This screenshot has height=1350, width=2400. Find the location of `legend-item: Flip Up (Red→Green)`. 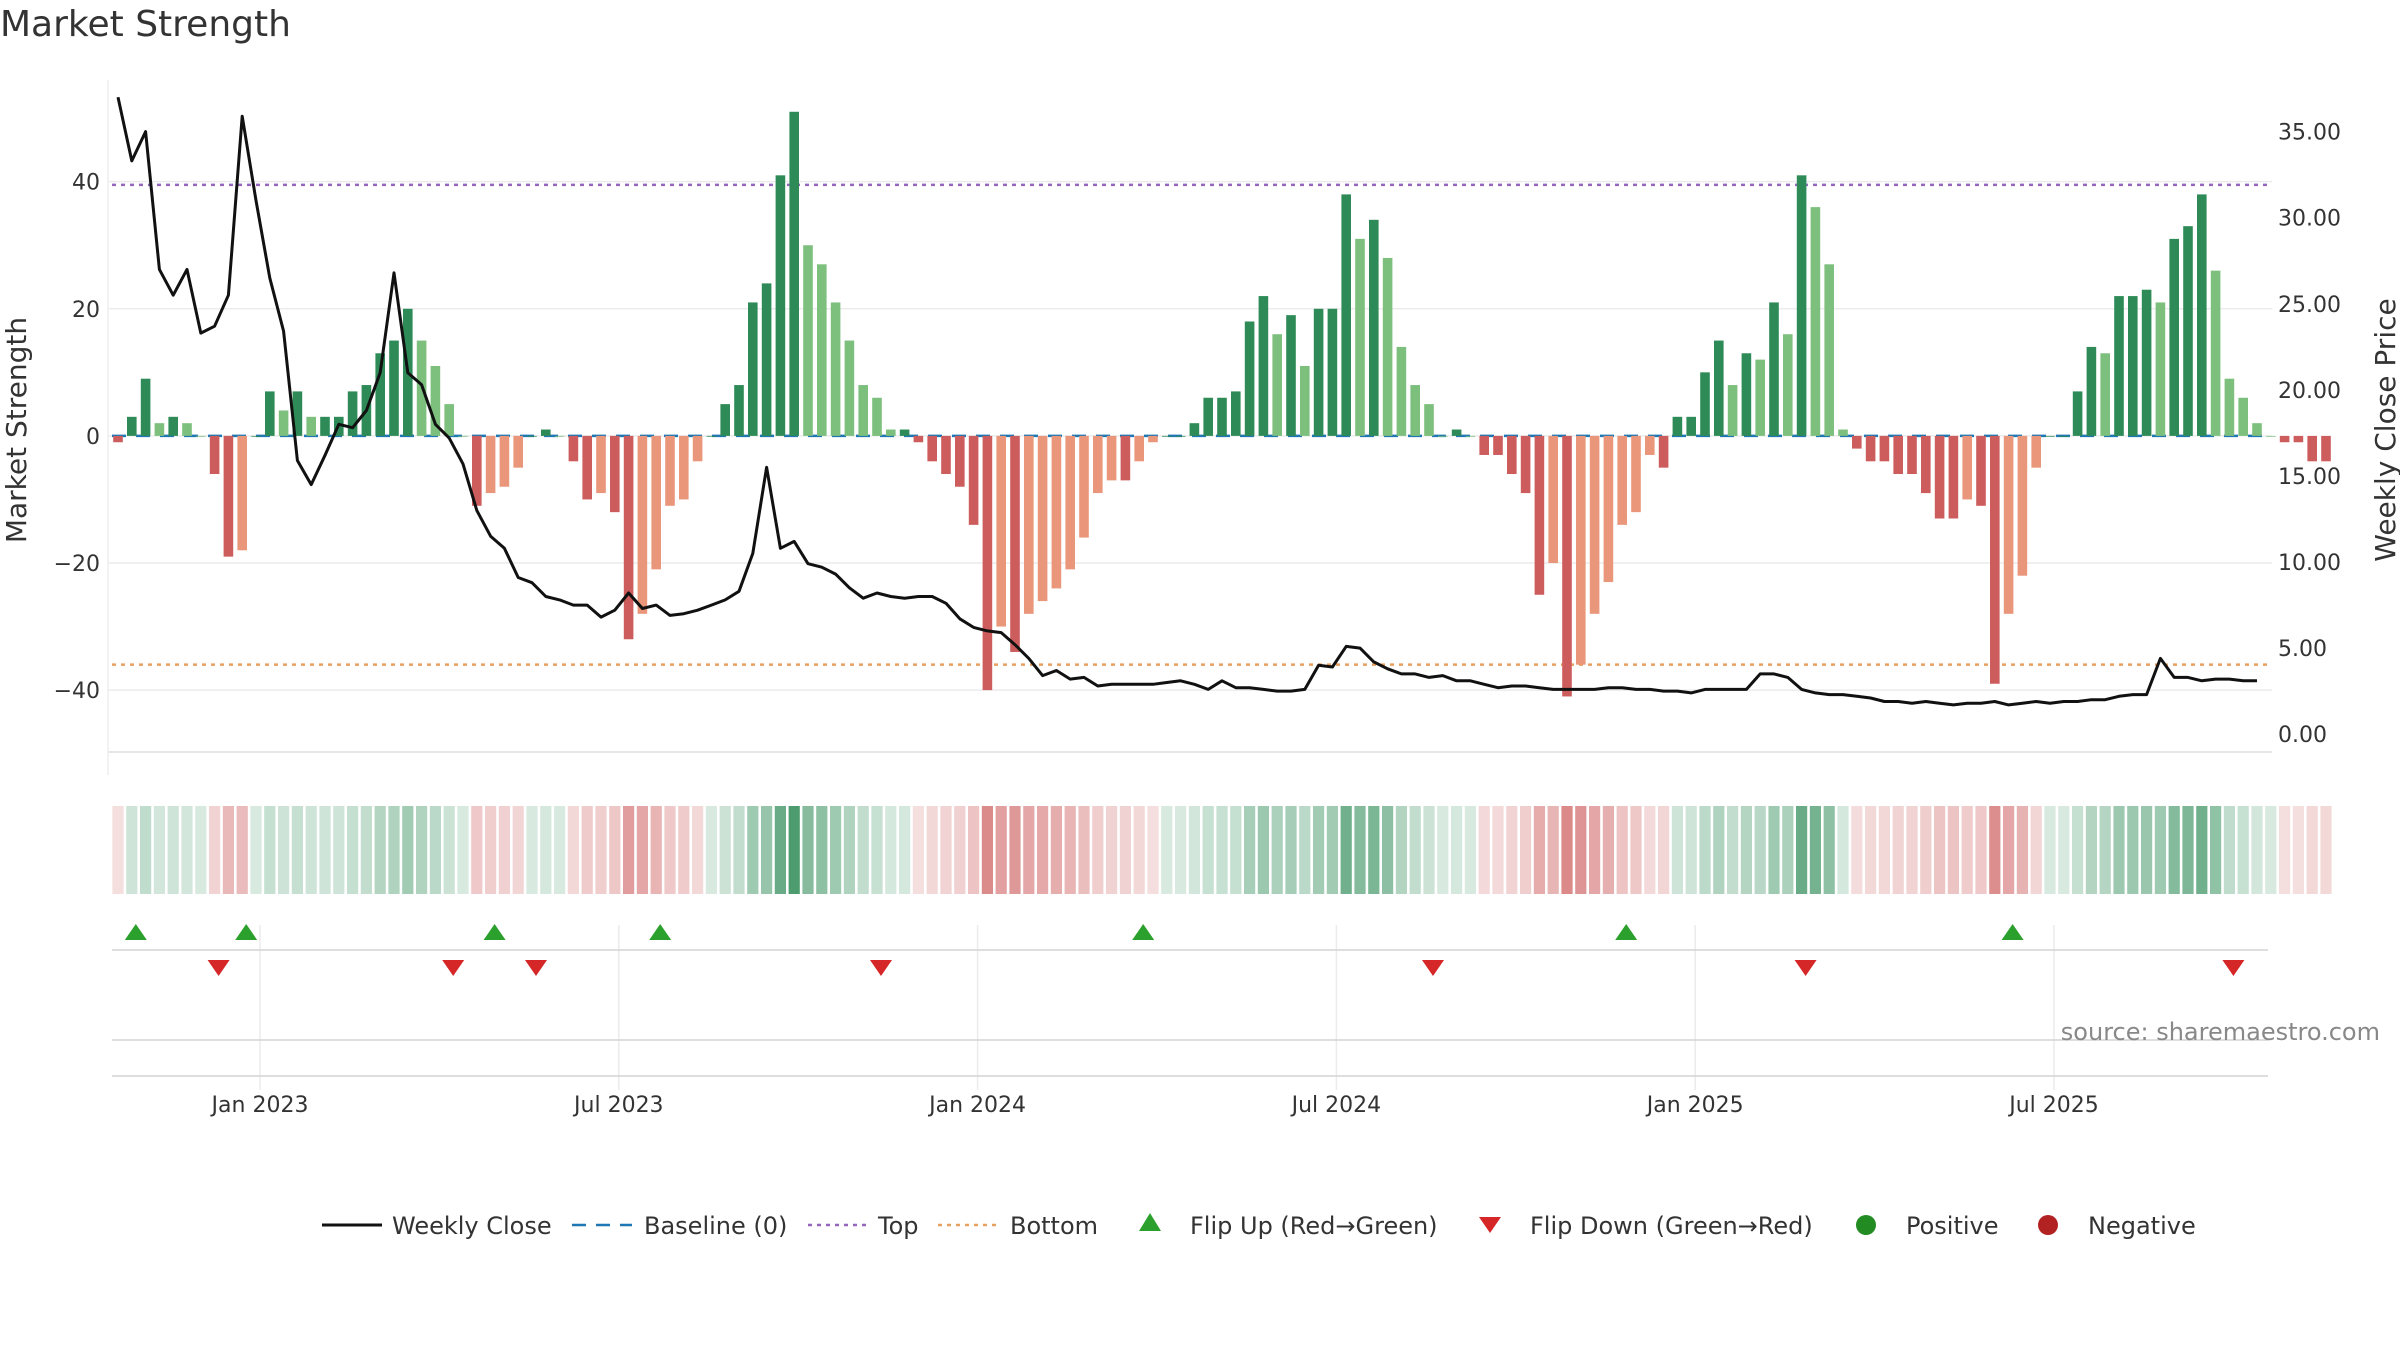

legend-item: Flip Up (Red→Green) is located at coordinates (1288, 1226).